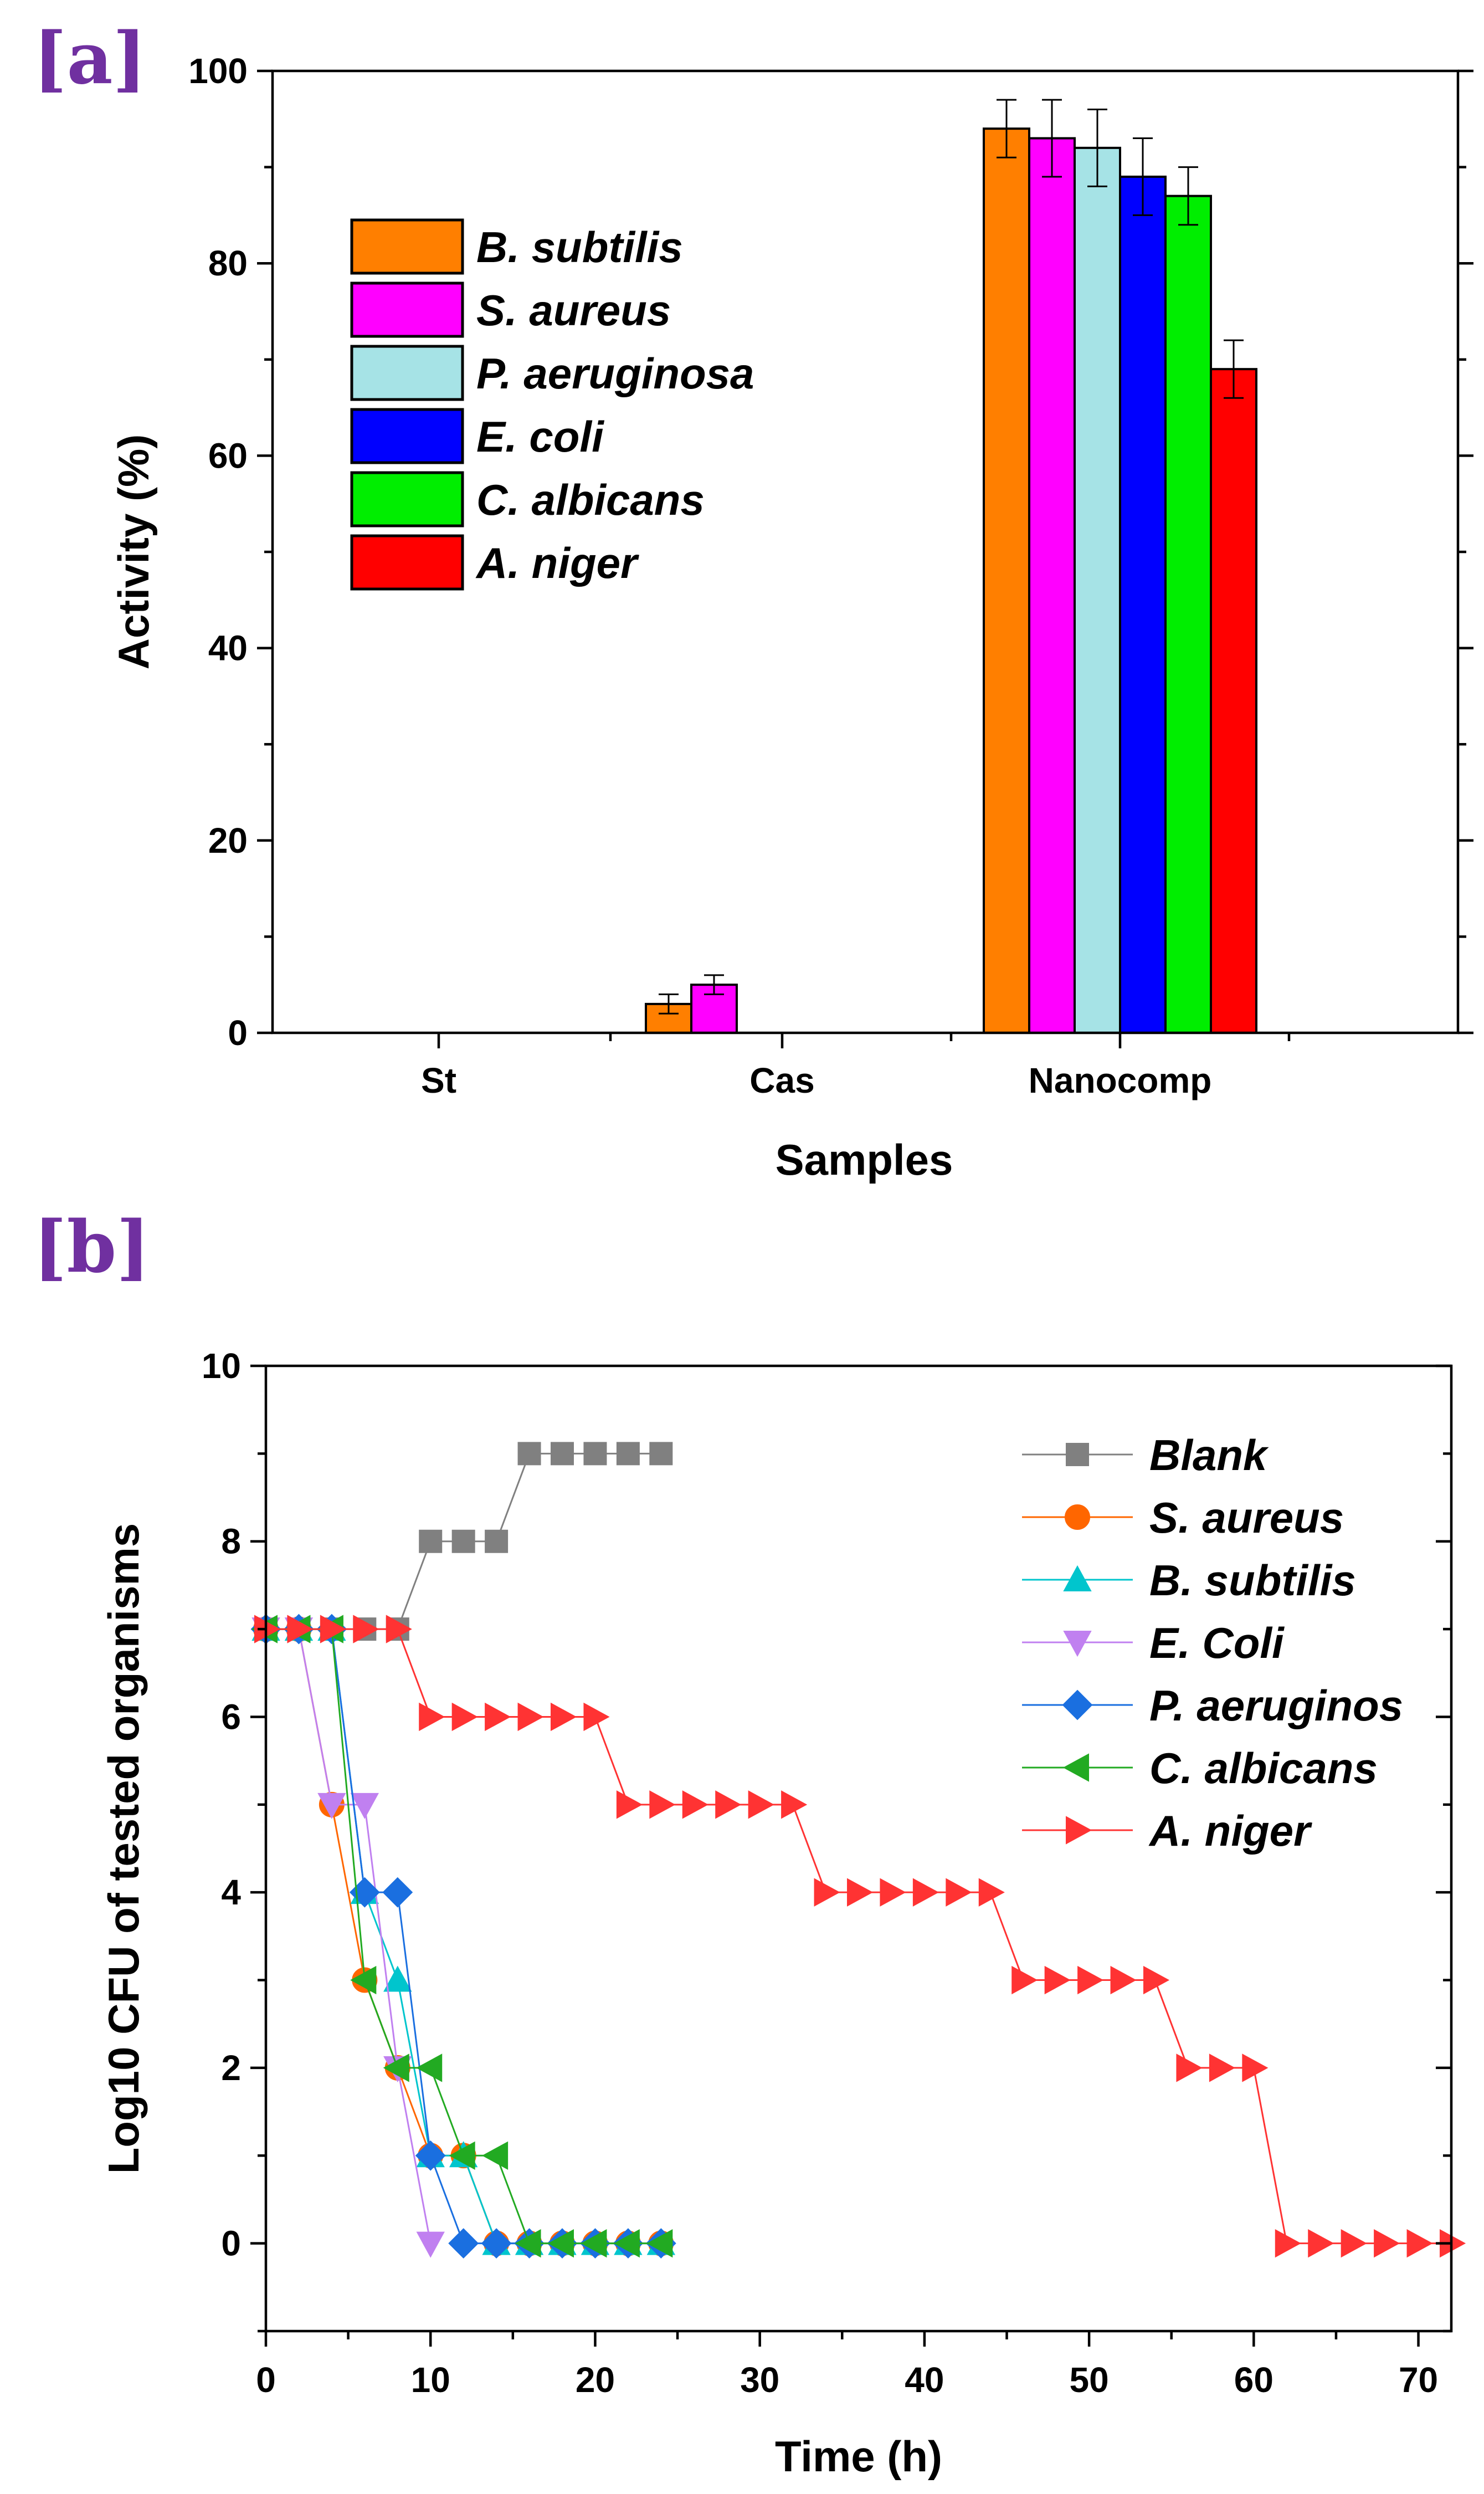 This screenshot has width=1484, height=2494. What do you see at coordinates (1097, 590) in the screenshot?
I see `bar-p-aeruginosa-nanocomp` at bounding box center [1097, 590].